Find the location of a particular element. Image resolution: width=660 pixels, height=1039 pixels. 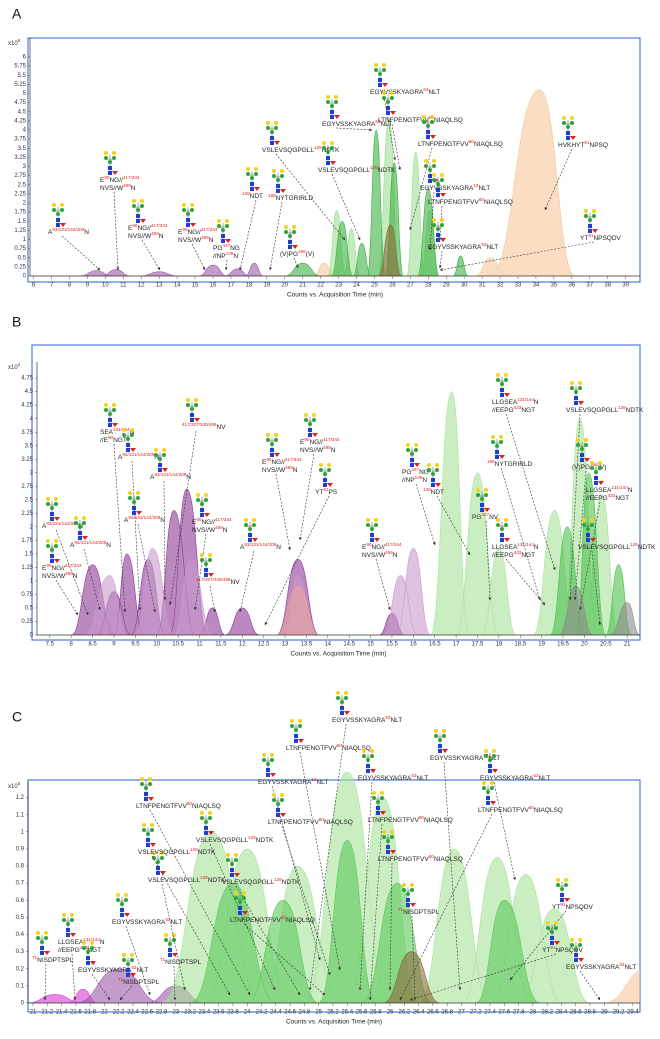

annotation-text: (V)PG is located at coordinates (289, 254).